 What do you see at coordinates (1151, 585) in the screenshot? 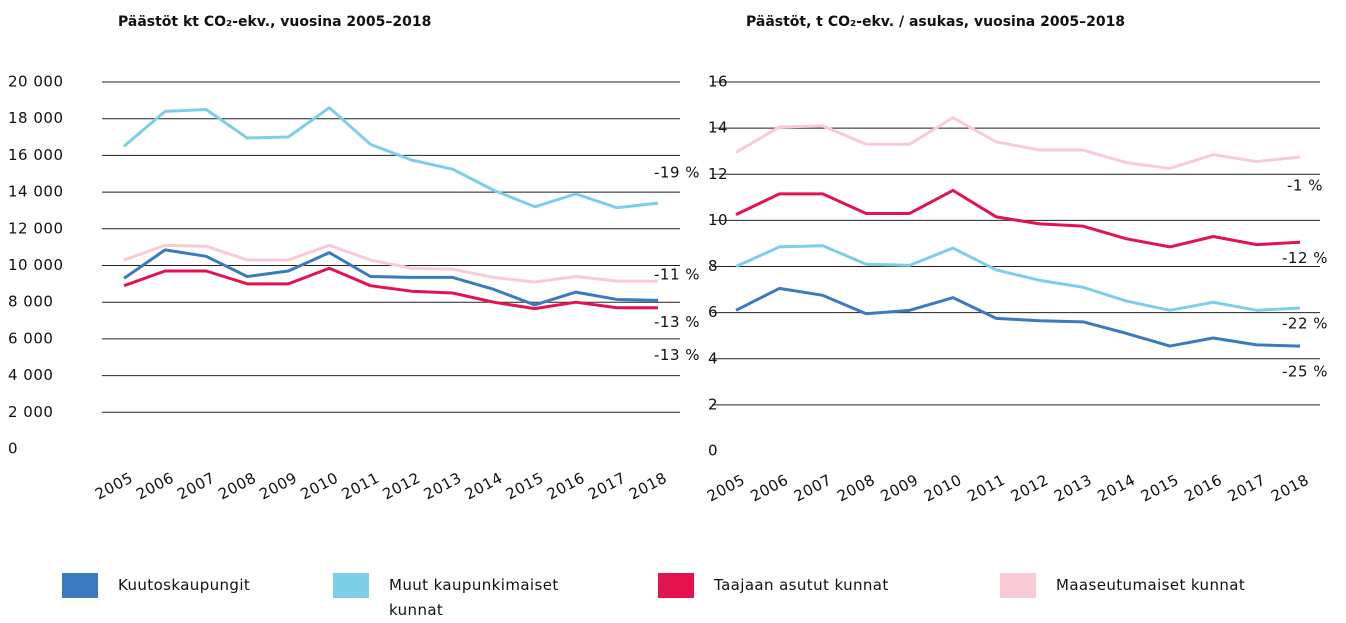
I see `legend-label: Maaseutumaiset kunnat` at bounding box center [1151, 585].